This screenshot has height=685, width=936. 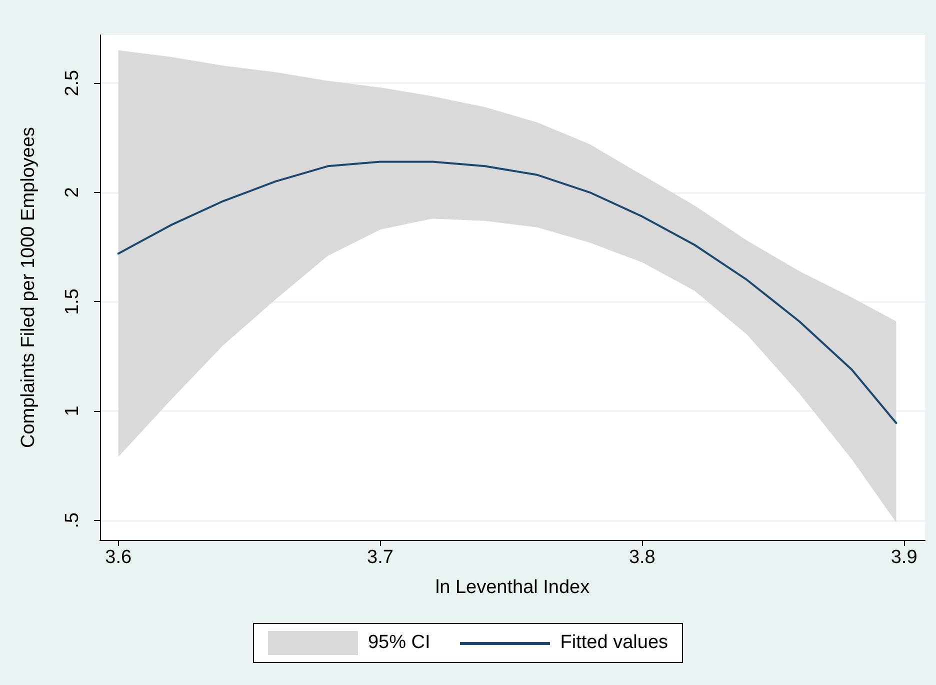 What do you see at coordinates (72, 520) in the screenshot?
I see `y-tick-label: .5` at bounding box center [72, 520].